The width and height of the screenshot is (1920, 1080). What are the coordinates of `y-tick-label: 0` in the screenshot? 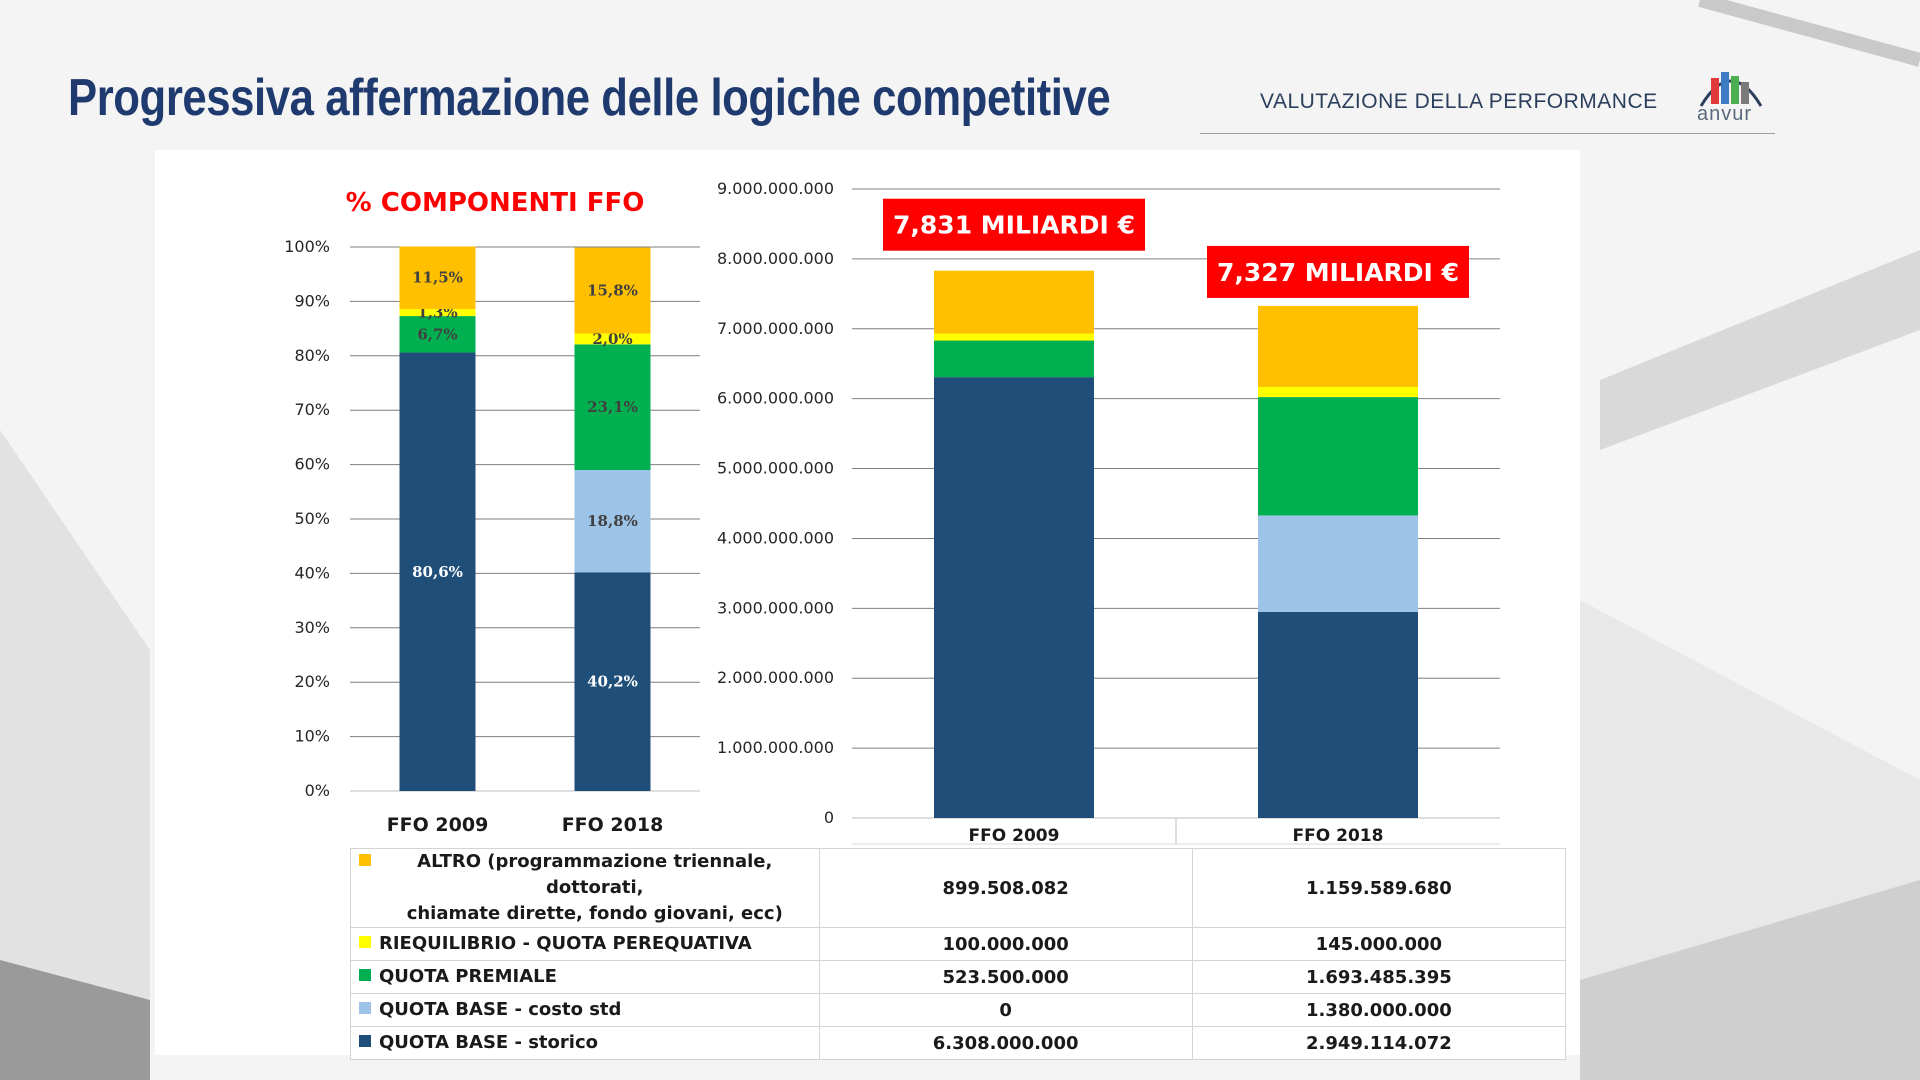 It's located at (829, 817).